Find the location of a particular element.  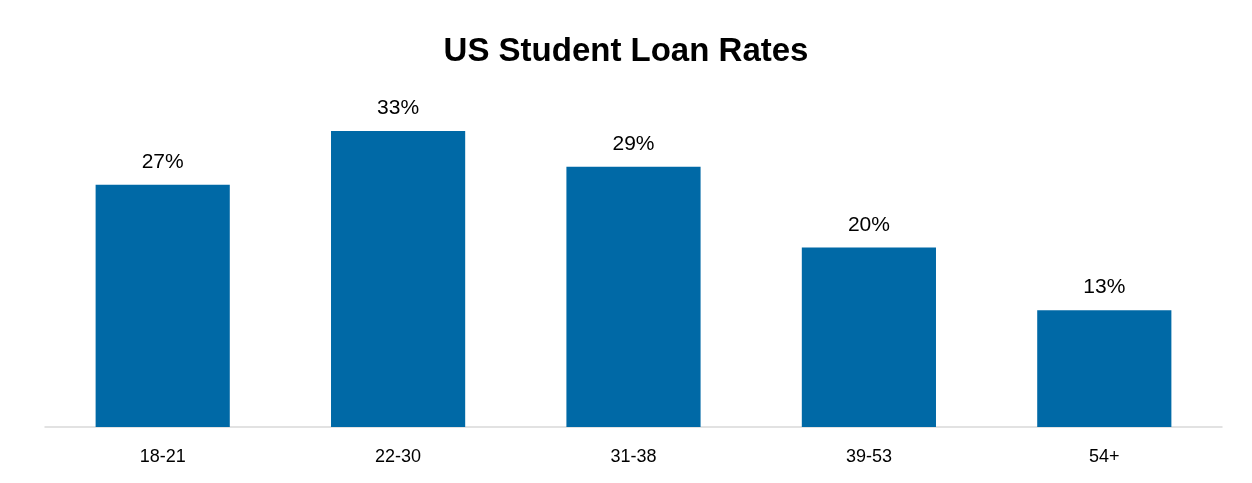

data-label: 29% is located at coordinates (633, 142).